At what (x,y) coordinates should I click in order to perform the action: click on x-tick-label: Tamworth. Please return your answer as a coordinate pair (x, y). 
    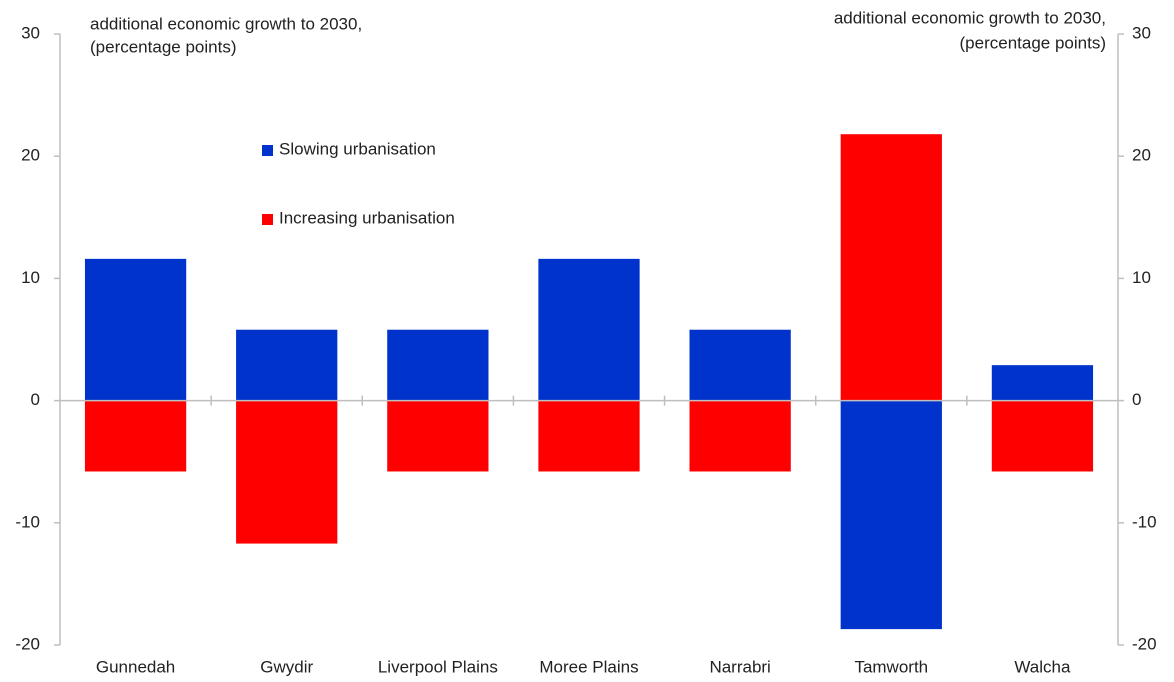
    Looking at the image, I should click on (891, 666).